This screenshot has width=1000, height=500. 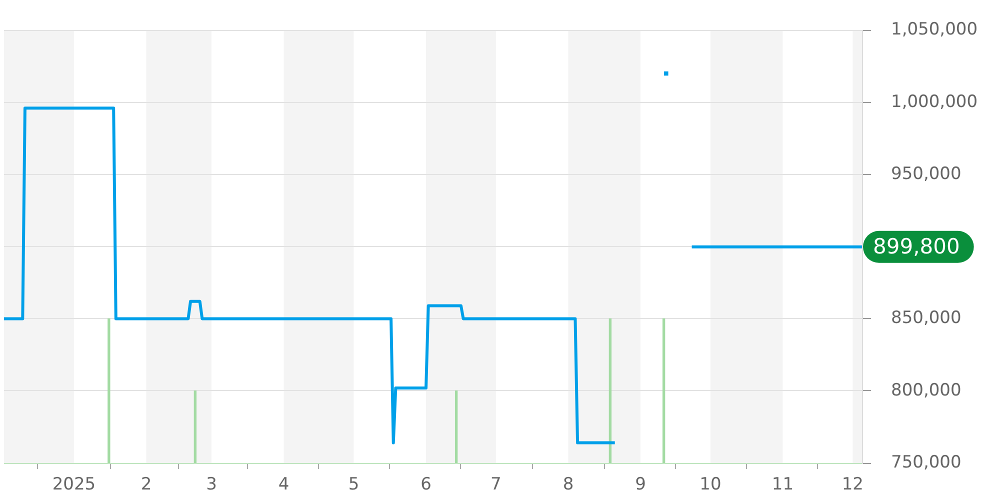 What do you see at coordinates (916, 246) in the screenshot?
I see `data-label: 899,800` at bounding box center [916, 246].